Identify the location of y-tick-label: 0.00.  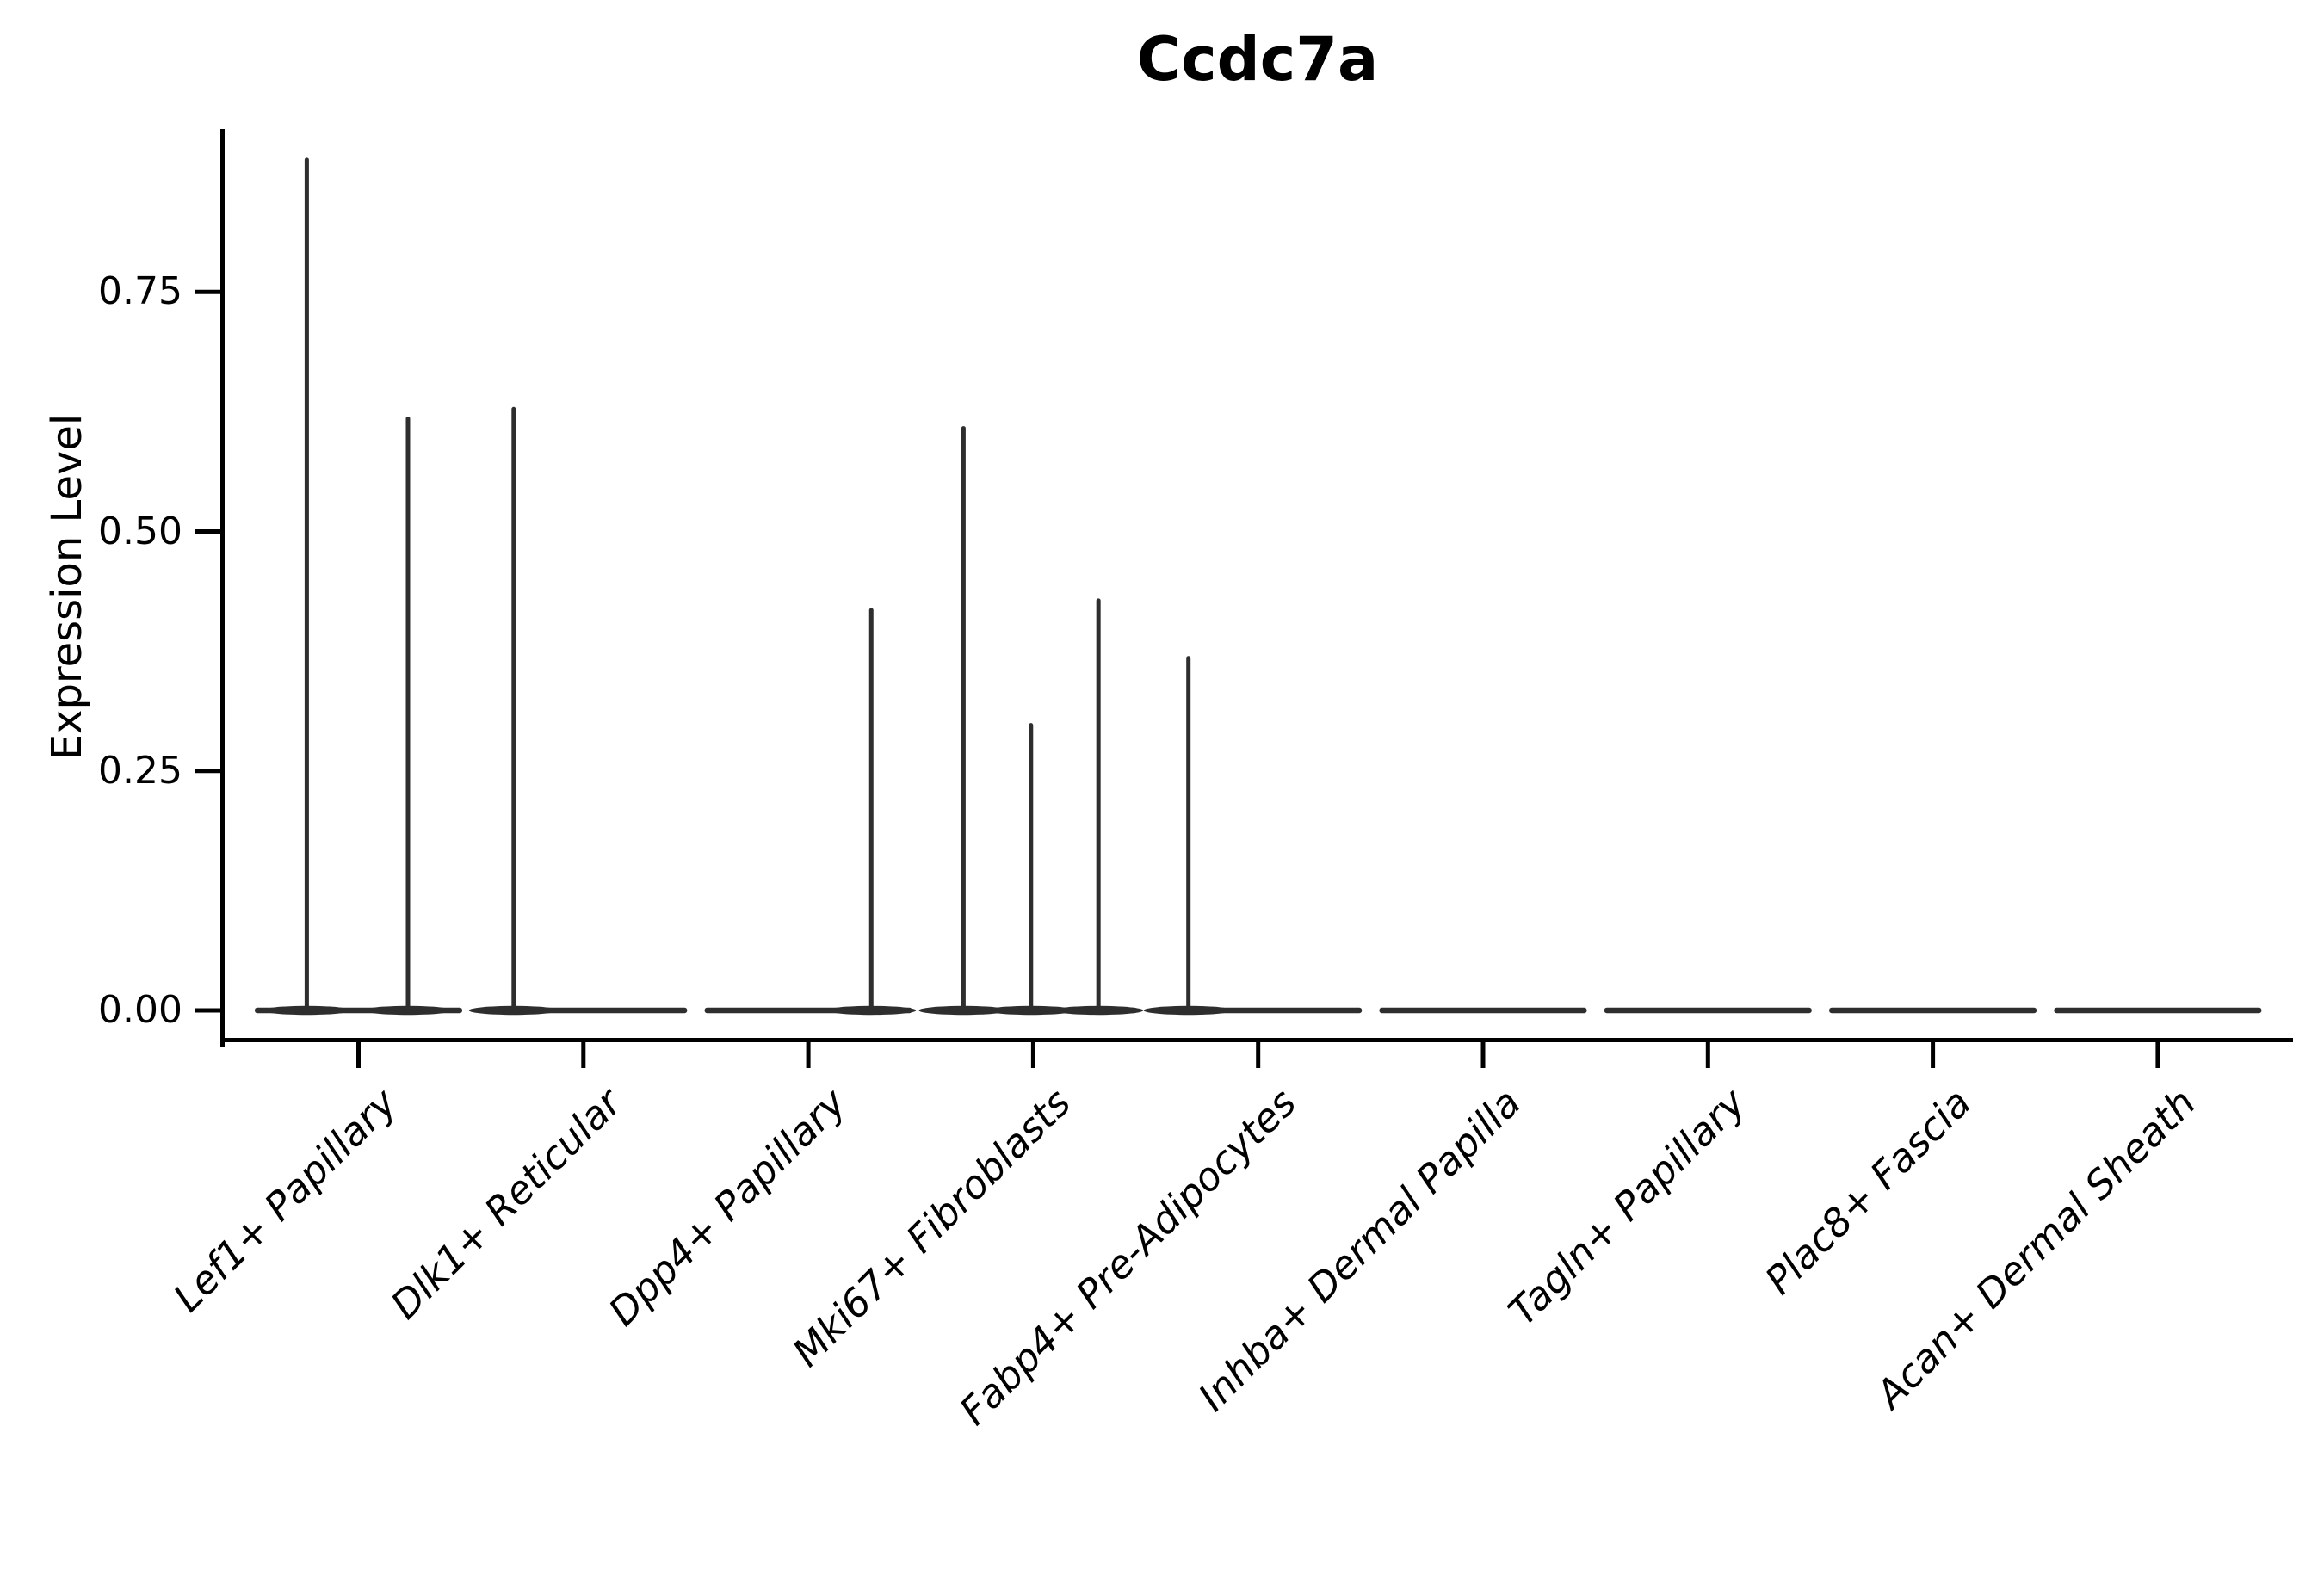
(140, 1010).